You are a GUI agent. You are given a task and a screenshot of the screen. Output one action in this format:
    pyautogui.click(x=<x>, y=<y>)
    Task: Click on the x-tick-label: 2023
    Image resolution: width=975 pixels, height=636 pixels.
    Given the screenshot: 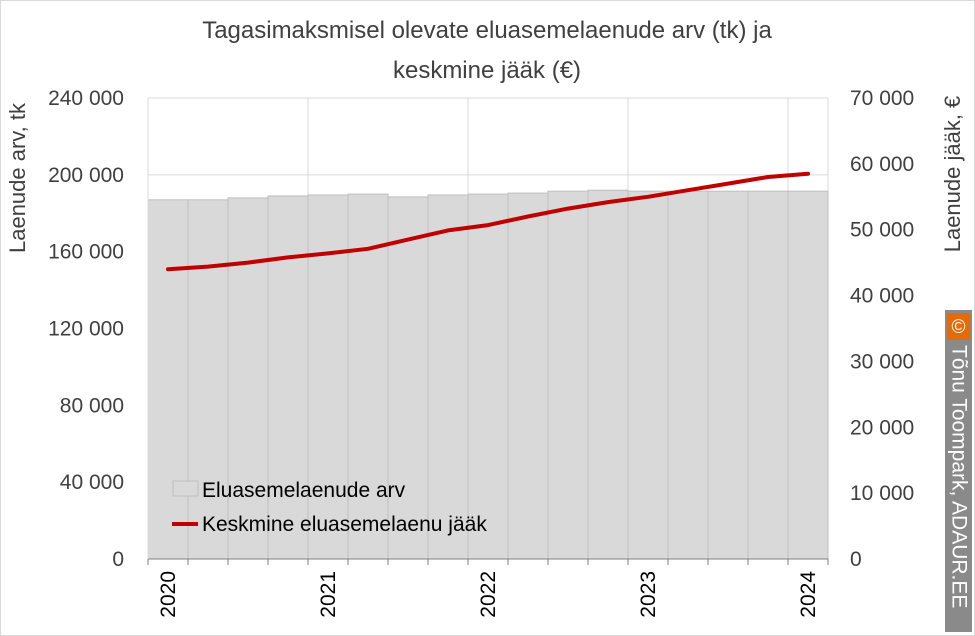 What is the action you would take?
    pyautogui.click(x=648, y=594)
    